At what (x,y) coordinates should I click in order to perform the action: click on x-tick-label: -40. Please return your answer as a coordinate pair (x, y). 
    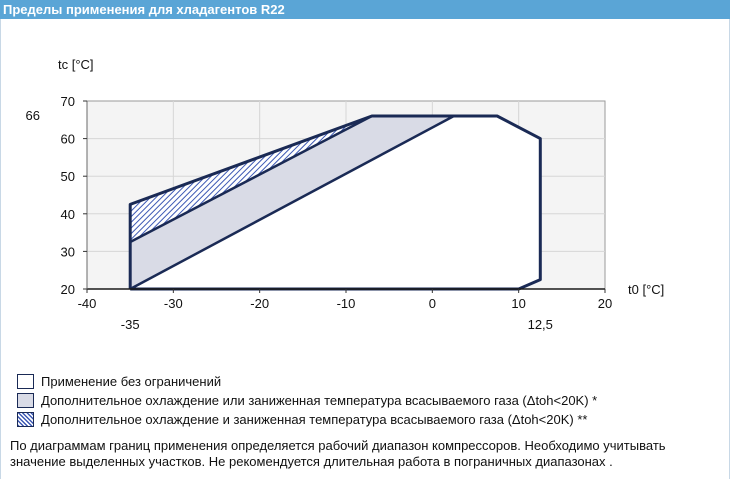
    Looking at the image, I should click on (87, 303).